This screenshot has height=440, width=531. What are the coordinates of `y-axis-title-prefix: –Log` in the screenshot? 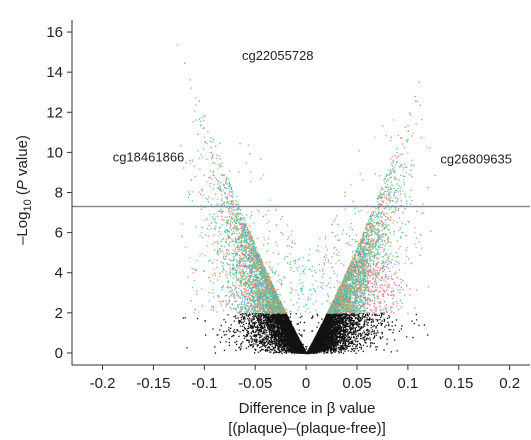 It's located at (22, 228).